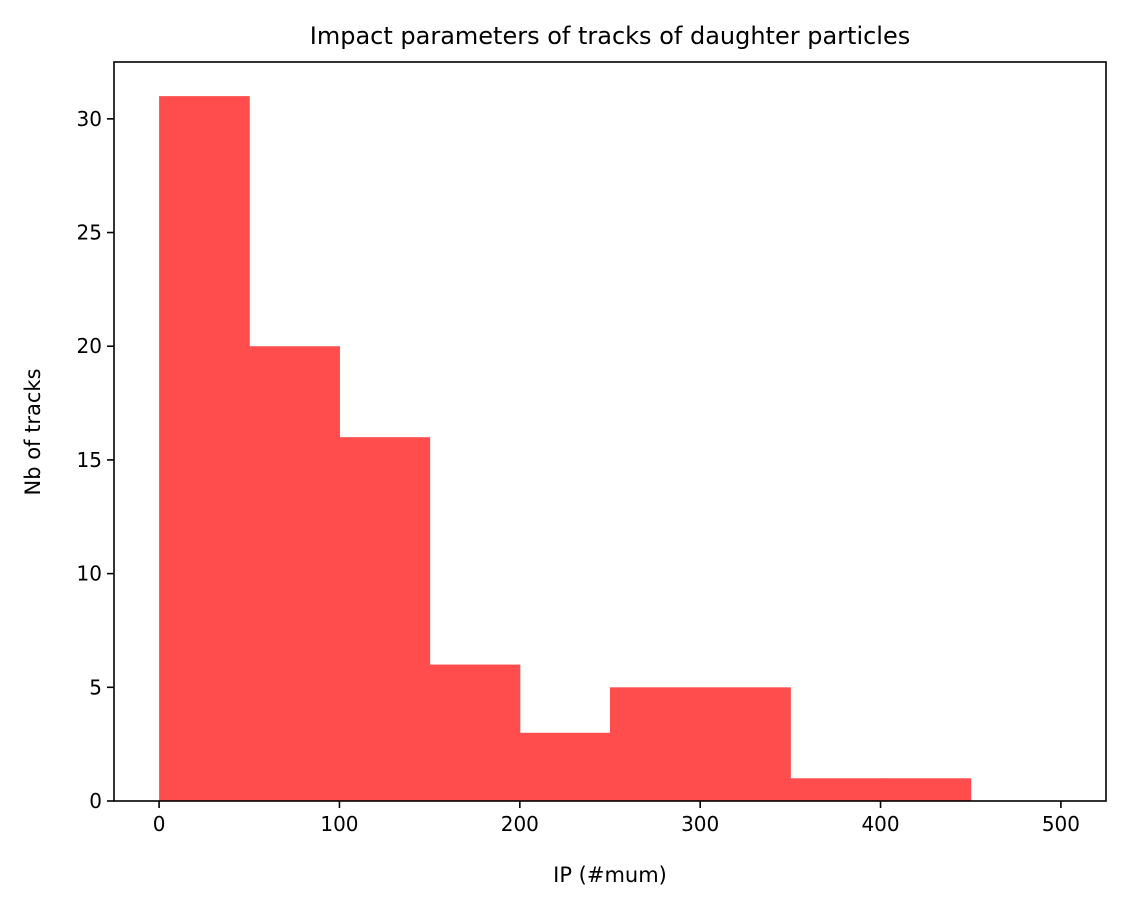 The image size is (1126, 913). What do you see at coordinates (610, 875) in the screenshot?
I see `x-axis-label: IP (#mum)` at bounding box center [610, 875].